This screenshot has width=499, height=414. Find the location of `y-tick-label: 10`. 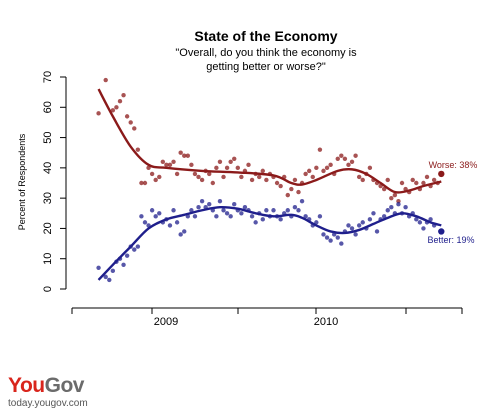

y-tick-label: 10 is located at coordinates (48, 259).